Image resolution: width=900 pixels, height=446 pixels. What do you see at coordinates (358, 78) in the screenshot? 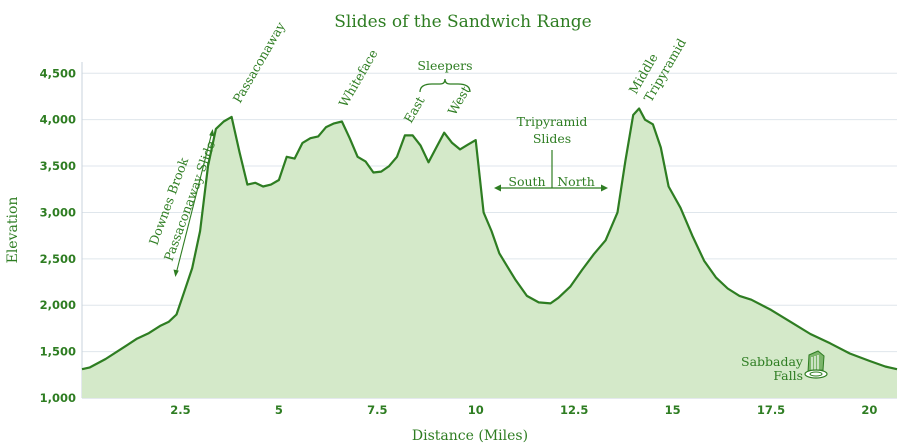
I see `whiteface-label: Whiteface` at bounding box center [358, 78].